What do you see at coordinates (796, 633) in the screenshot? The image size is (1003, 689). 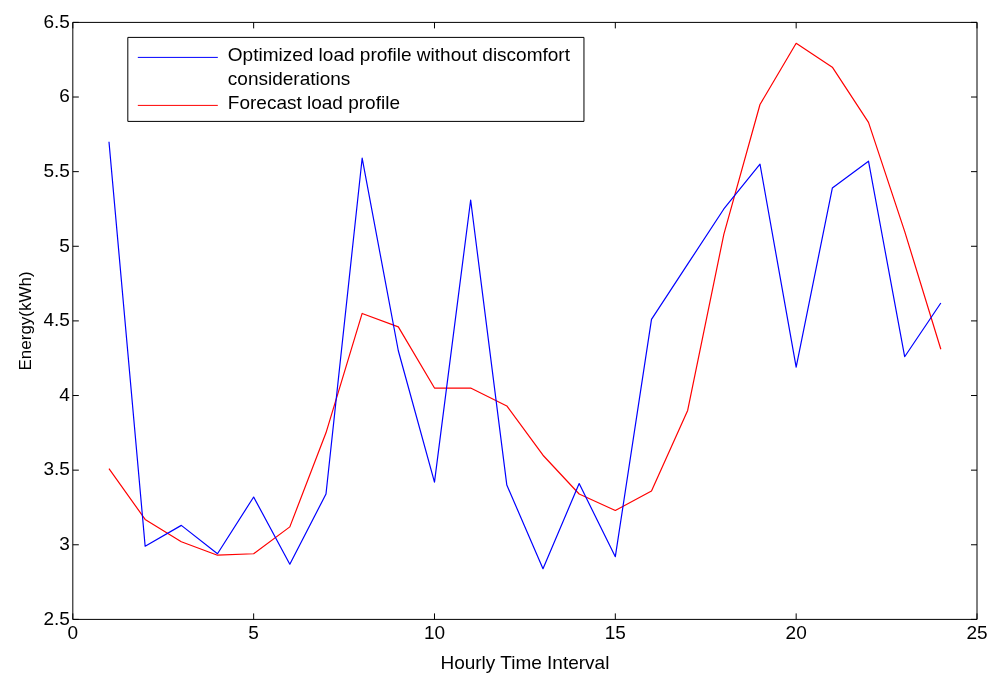 I see `x-tick-label: 20` at bounding box center [796, 633].